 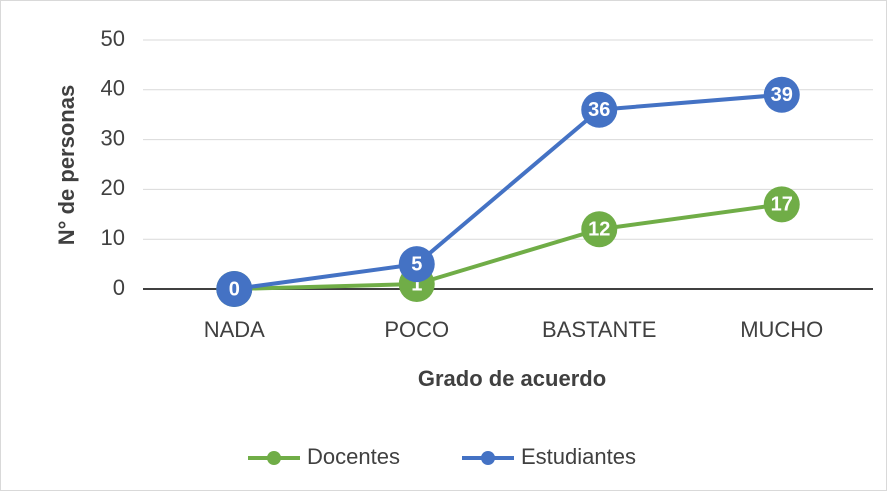 What do you see at coordinates (113, 38) in the screenshot?
I see `y-tick-label: 50` at bounding box center [113, 38].